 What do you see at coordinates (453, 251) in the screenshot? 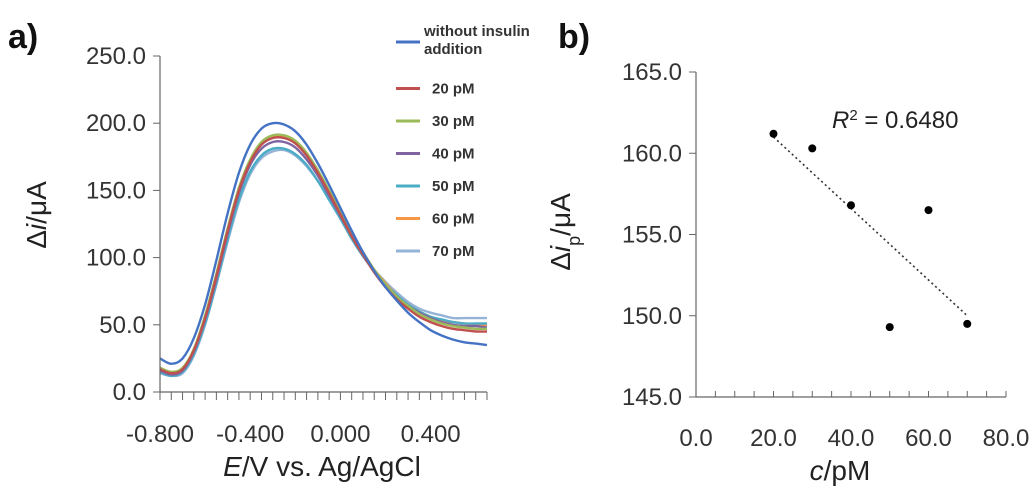
I see `legend-label-6: 70 pM` at bounding box center [453, 251].